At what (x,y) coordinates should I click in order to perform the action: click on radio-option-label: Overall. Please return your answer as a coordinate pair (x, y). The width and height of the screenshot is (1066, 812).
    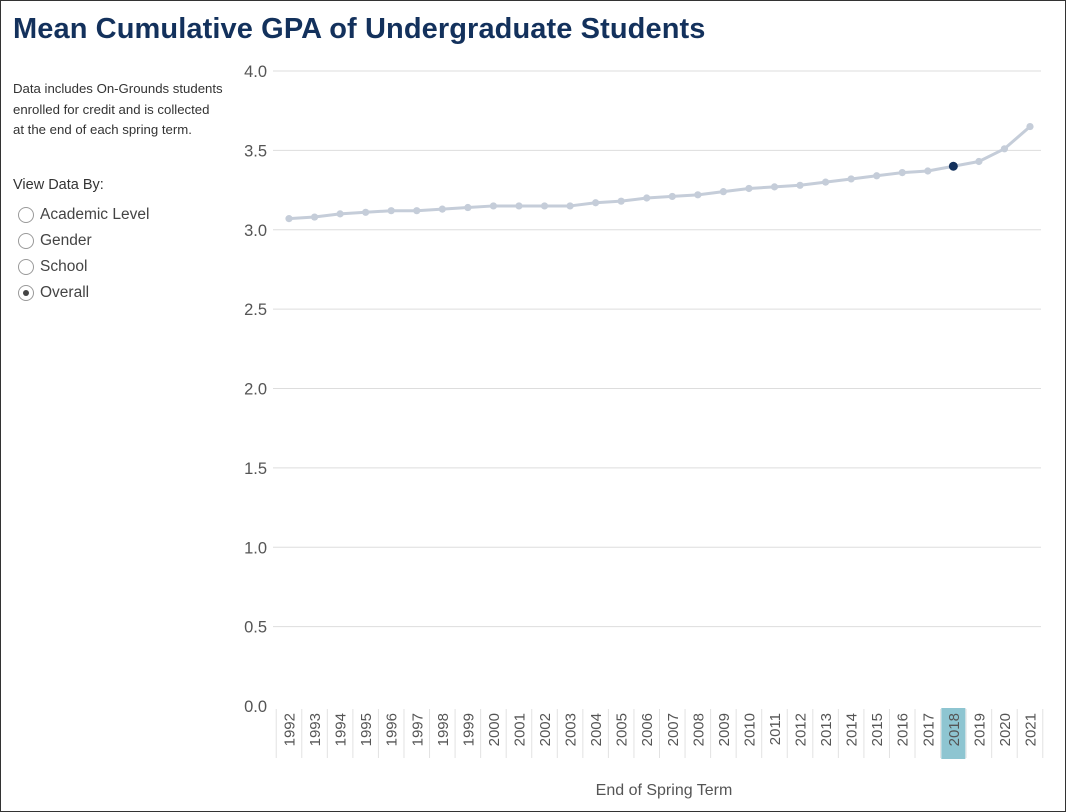
    Looking at the image, I should click on (65, 292).